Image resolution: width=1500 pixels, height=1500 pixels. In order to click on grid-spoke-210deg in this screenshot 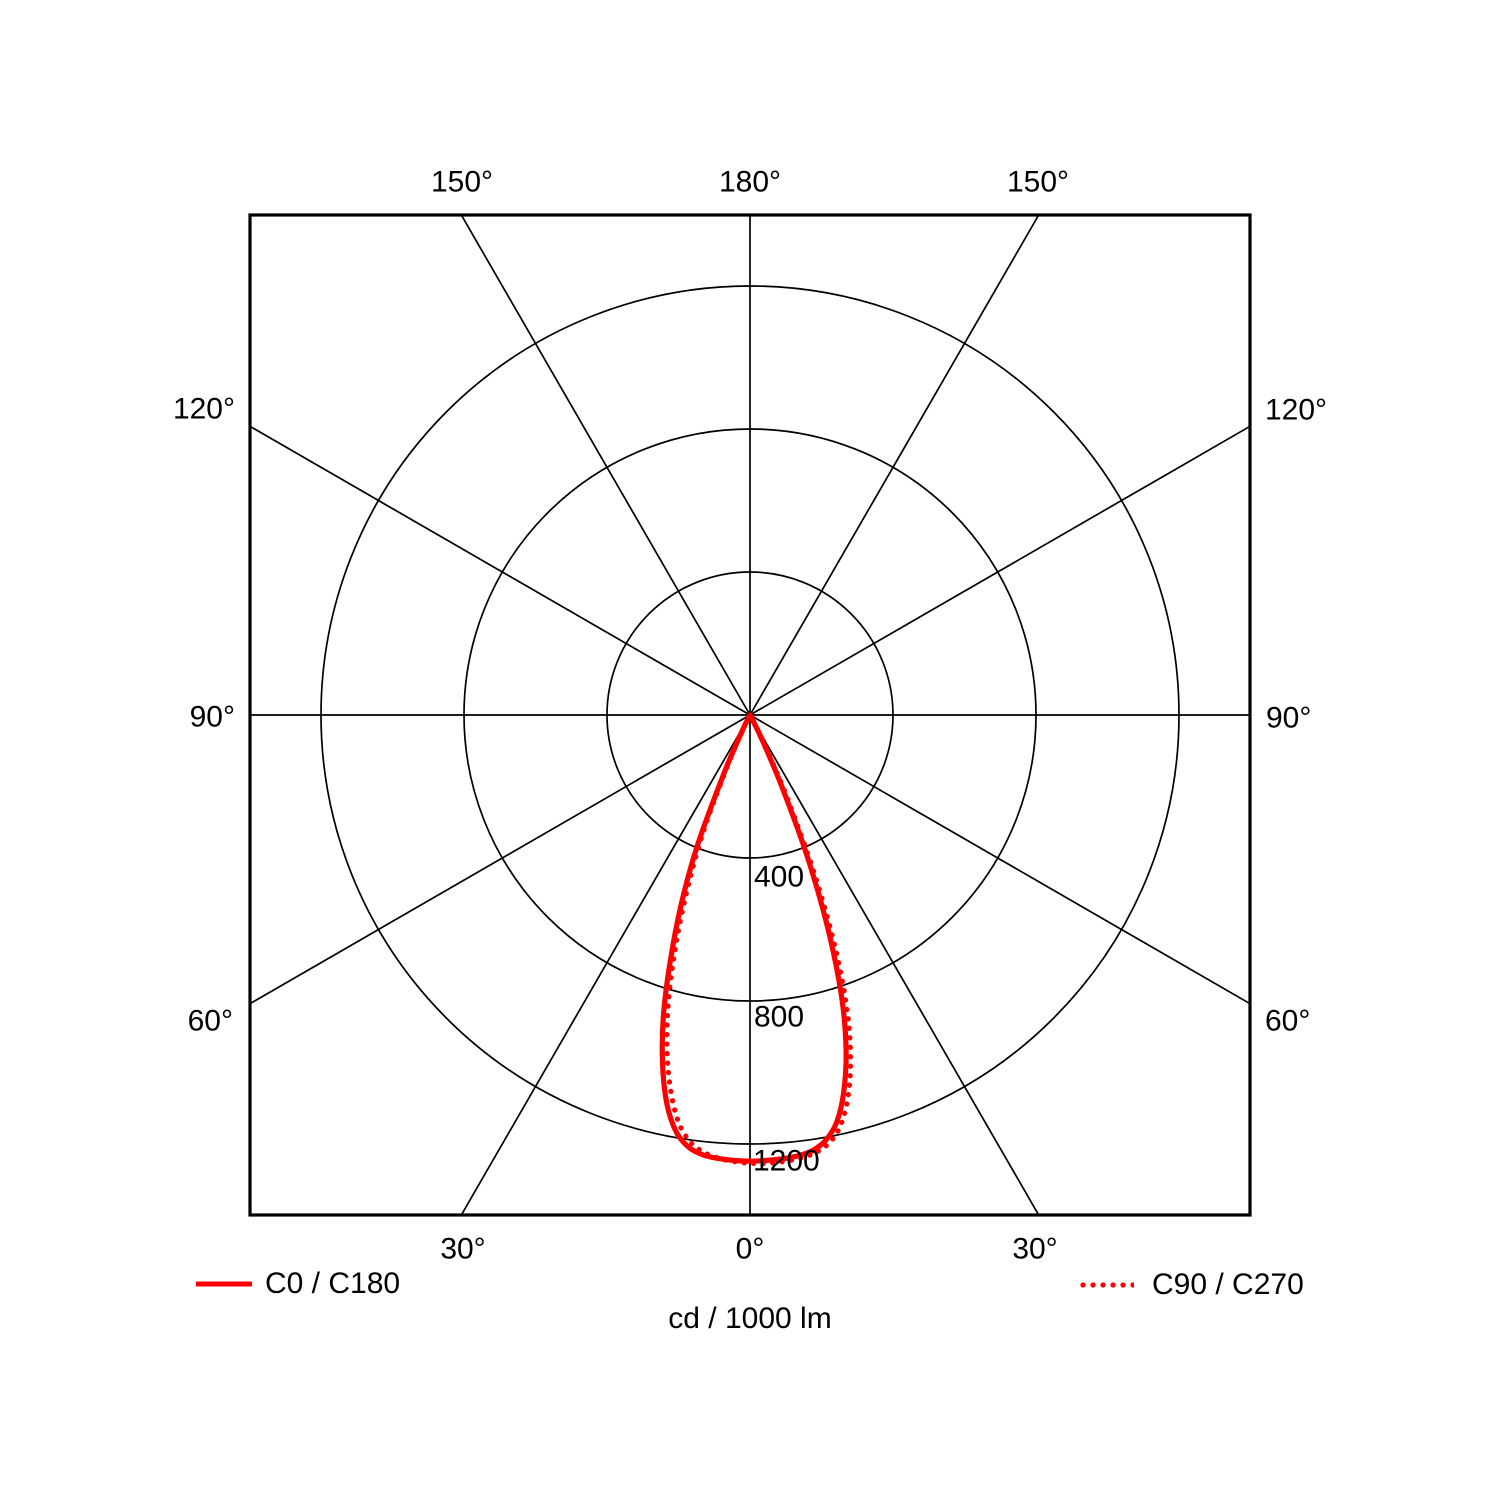, I will do `click(605, 465)`.